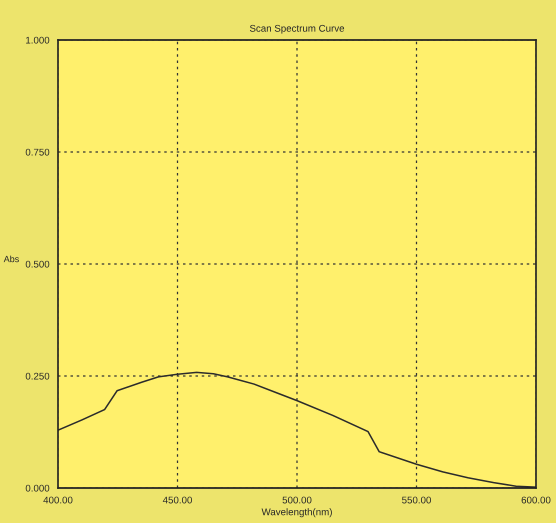 The image size is (556, 523). I want to click on x-tick-label: 550.00, so click(416, 500).